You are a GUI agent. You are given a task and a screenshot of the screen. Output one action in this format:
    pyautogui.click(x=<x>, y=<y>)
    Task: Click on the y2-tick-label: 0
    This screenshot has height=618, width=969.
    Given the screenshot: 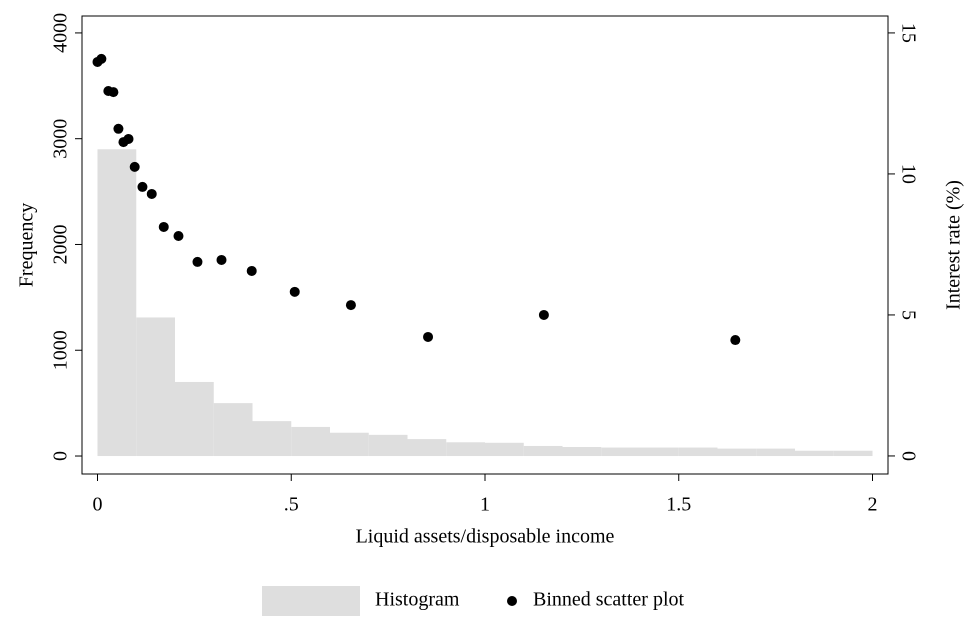 What is the action you would take?
    pyautogui.click(x=908, y=456)
    